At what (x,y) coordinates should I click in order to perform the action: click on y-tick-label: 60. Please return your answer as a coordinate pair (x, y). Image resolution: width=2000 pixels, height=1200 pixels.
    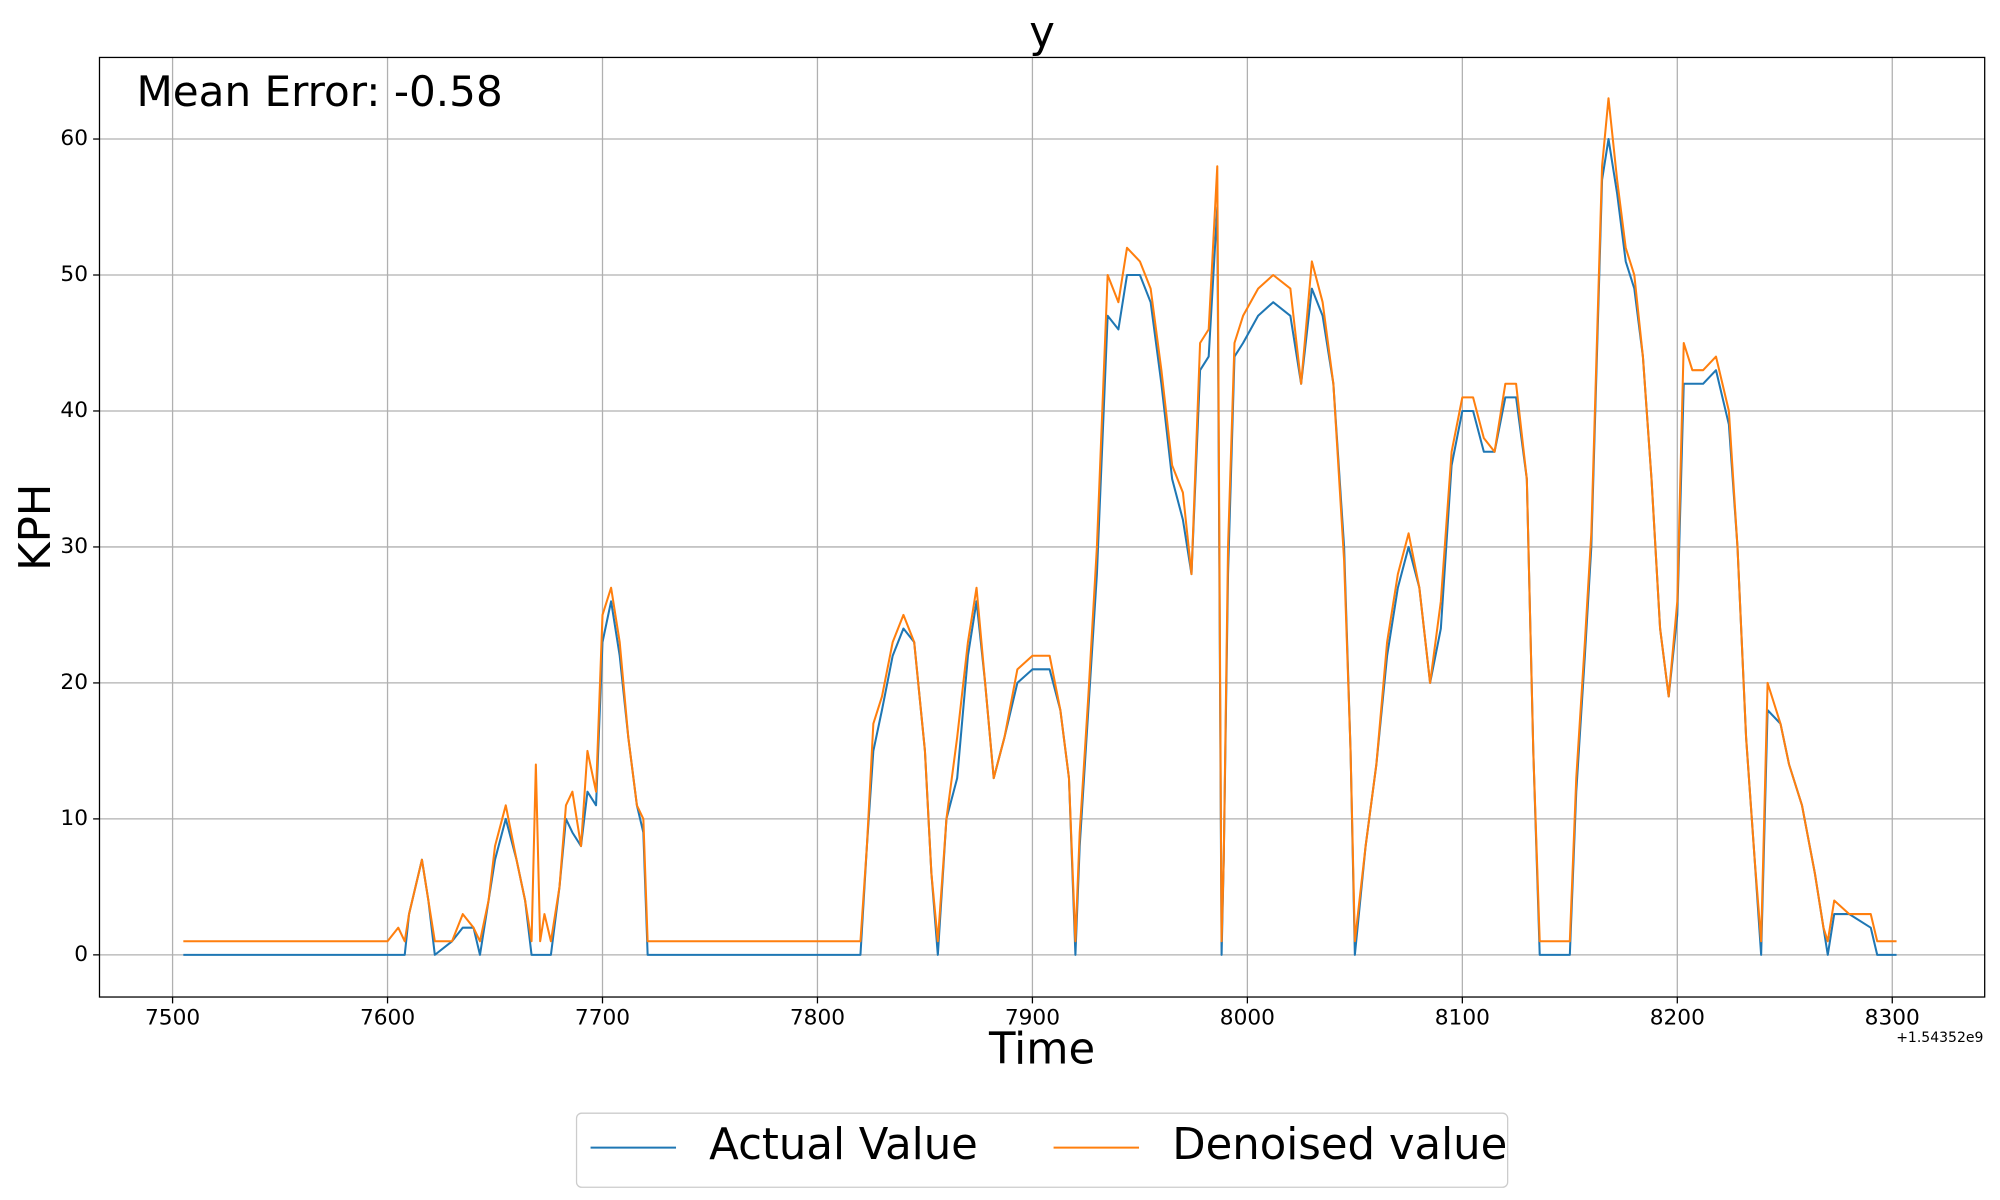
    Looking at the image, I should click on (74, 138).